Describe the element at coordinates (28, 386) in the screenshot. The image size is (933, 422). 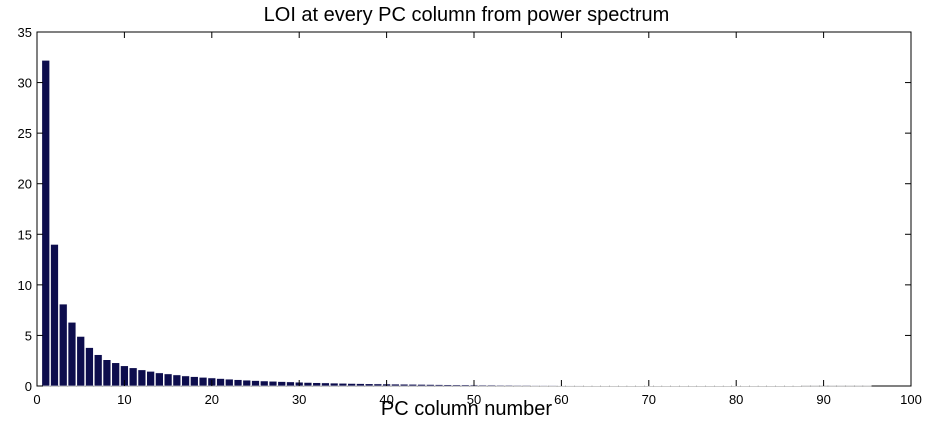
I see `y-tick-label: 0` at that location.